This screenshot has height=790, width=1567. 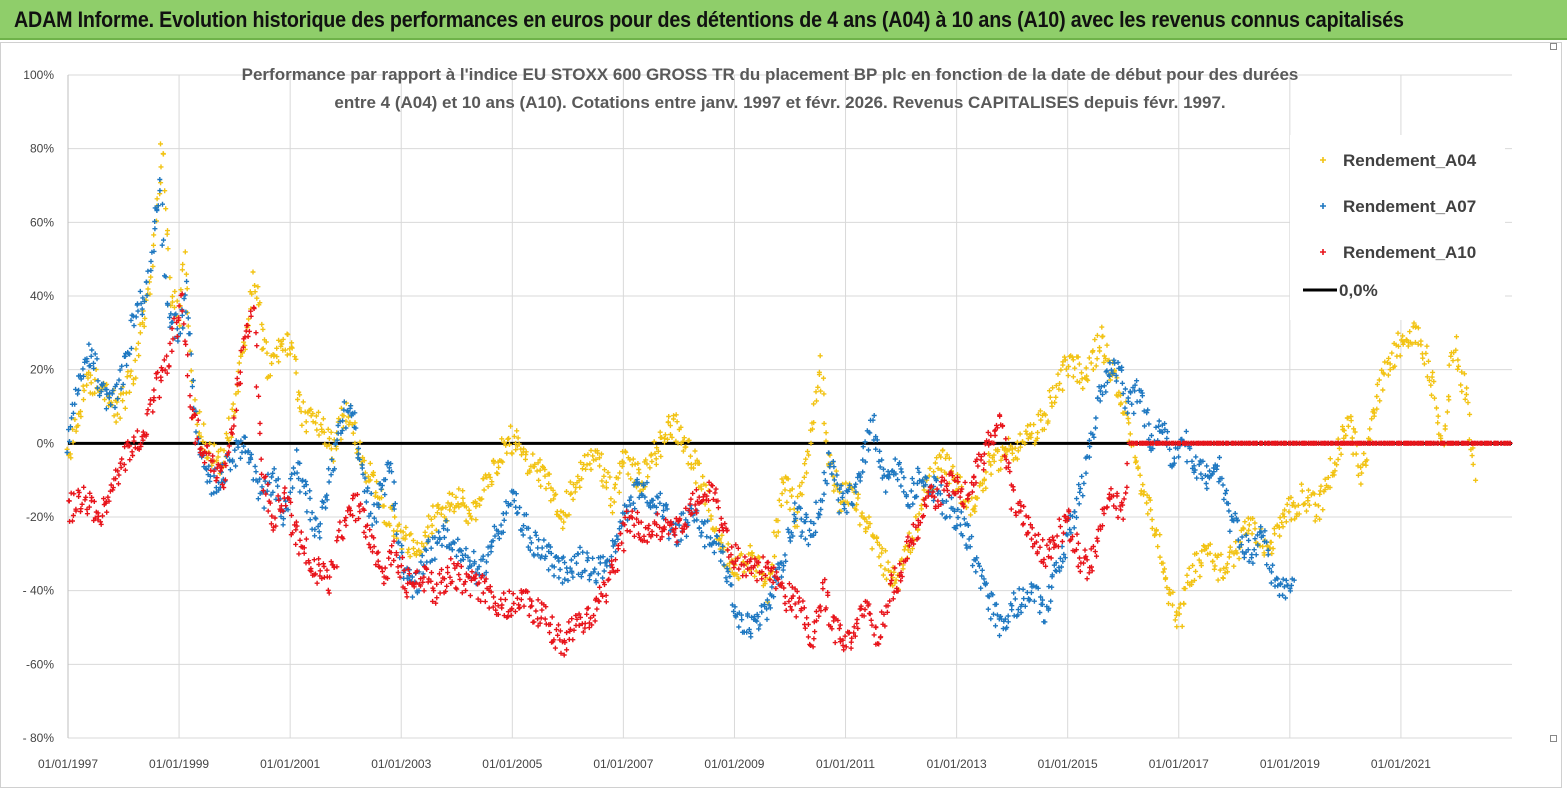 What do you see at coordinates (512, 764) in the screenshot?
I see `x-tick-label: 01/01/2005` at bounding box center [512, 764].